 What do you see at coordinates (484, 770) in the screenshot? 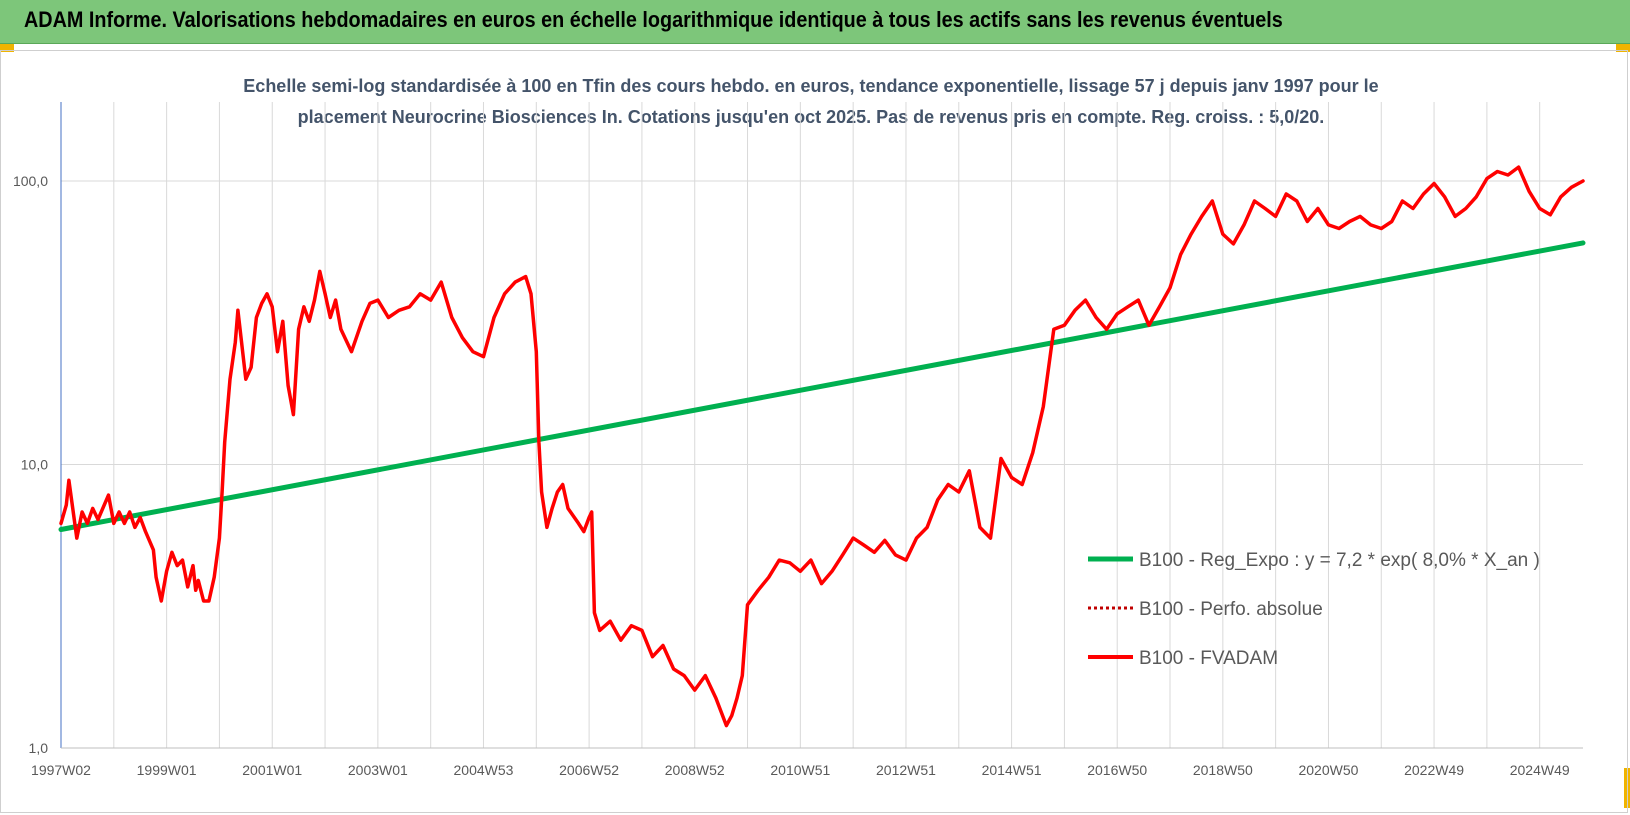
I see `x-tick-label: 2004W53` at bounding box center [484, 770].